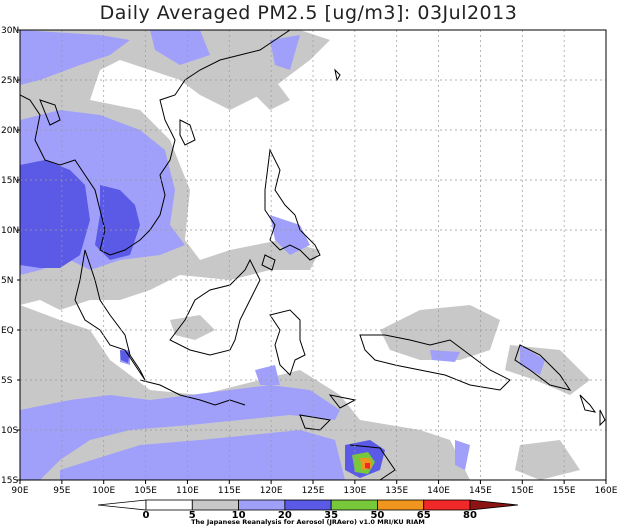  What do you see at coordinates (7, 381) in the screenshot?
I see `lat-tick-label: 5S` at bounding box center [7, 381].